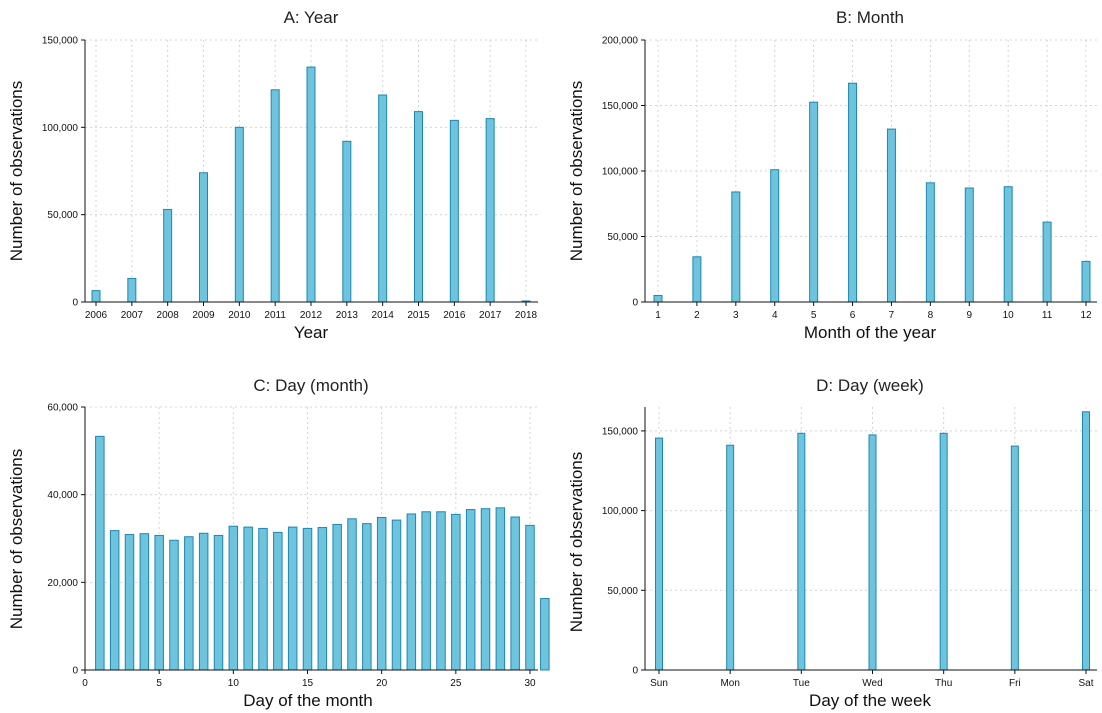 The width and height of the screenshot is (1102, 713). What do you see at coordinates (382, 683) in the screenshot?
I see `x-tick-label: 20` at bounding box center [382, 683].